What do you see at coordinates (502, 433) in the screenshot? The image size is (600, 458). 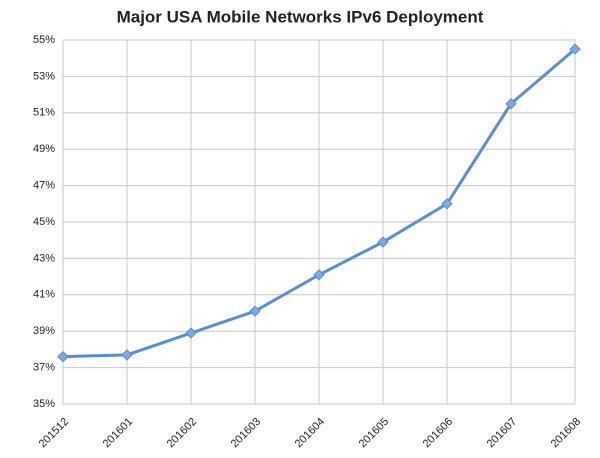 I see `x-tick-label: 201607` at bounding box center [502, 433].